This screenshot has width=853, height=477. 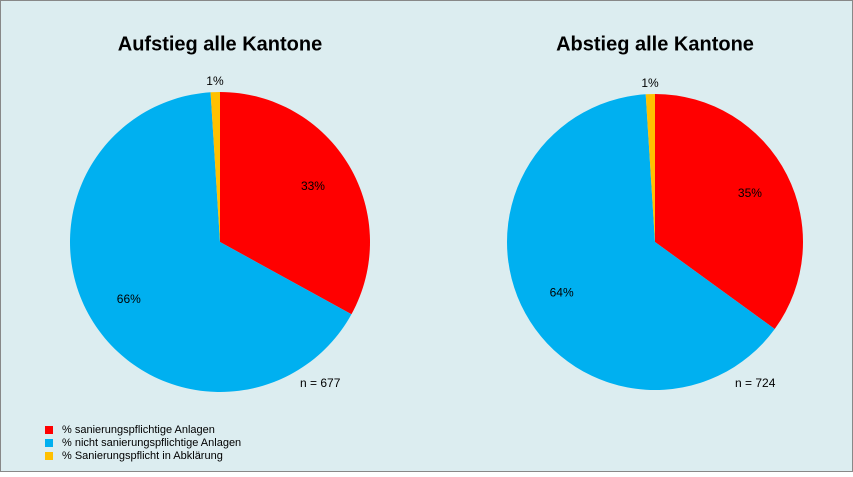 What do you see at coordinates (750, 193) in the screenshot?
I see `data-label: 35%` at bounding box center [750, 193].